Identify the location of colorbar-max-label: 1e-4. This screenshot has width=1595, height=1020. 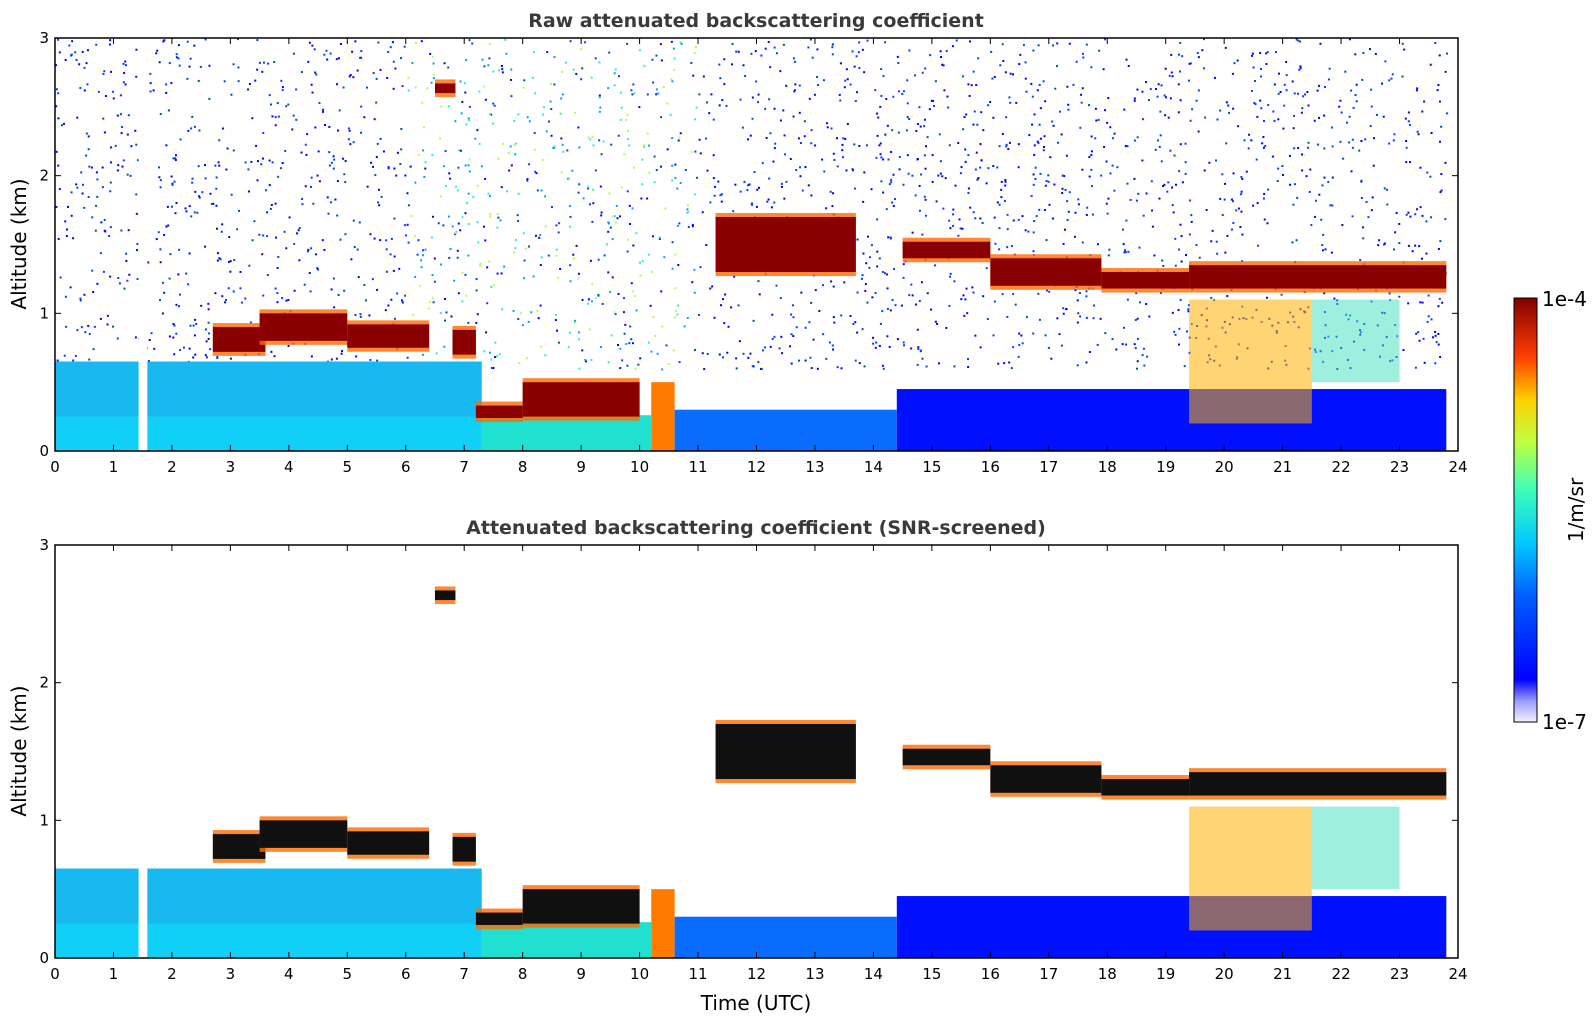
(1564, 299).